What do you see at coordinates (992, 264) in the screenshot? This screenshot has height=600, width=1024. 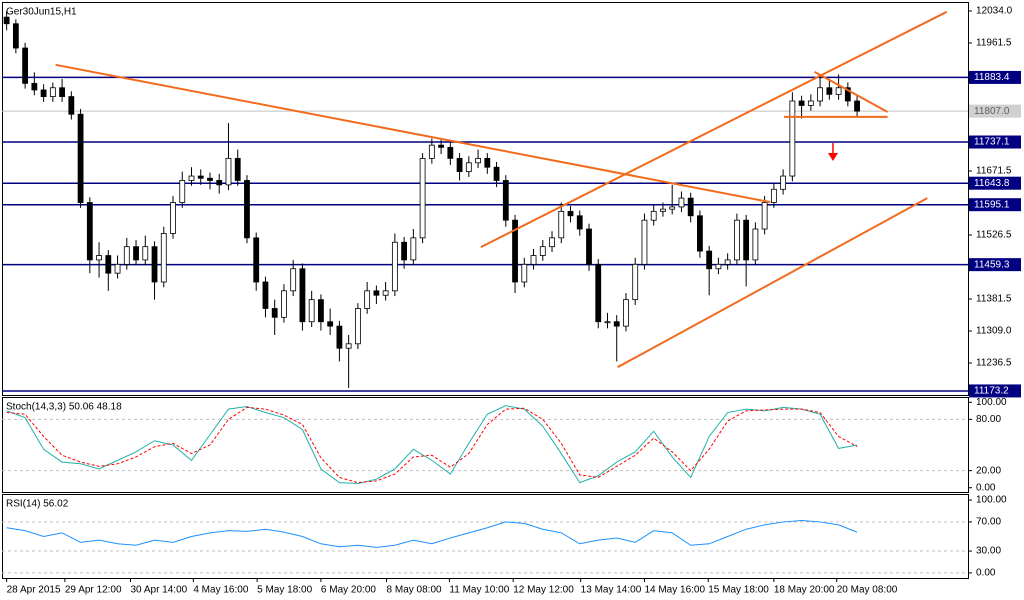 I see `level-label: 11459.3` at bounding box center [992, 264].